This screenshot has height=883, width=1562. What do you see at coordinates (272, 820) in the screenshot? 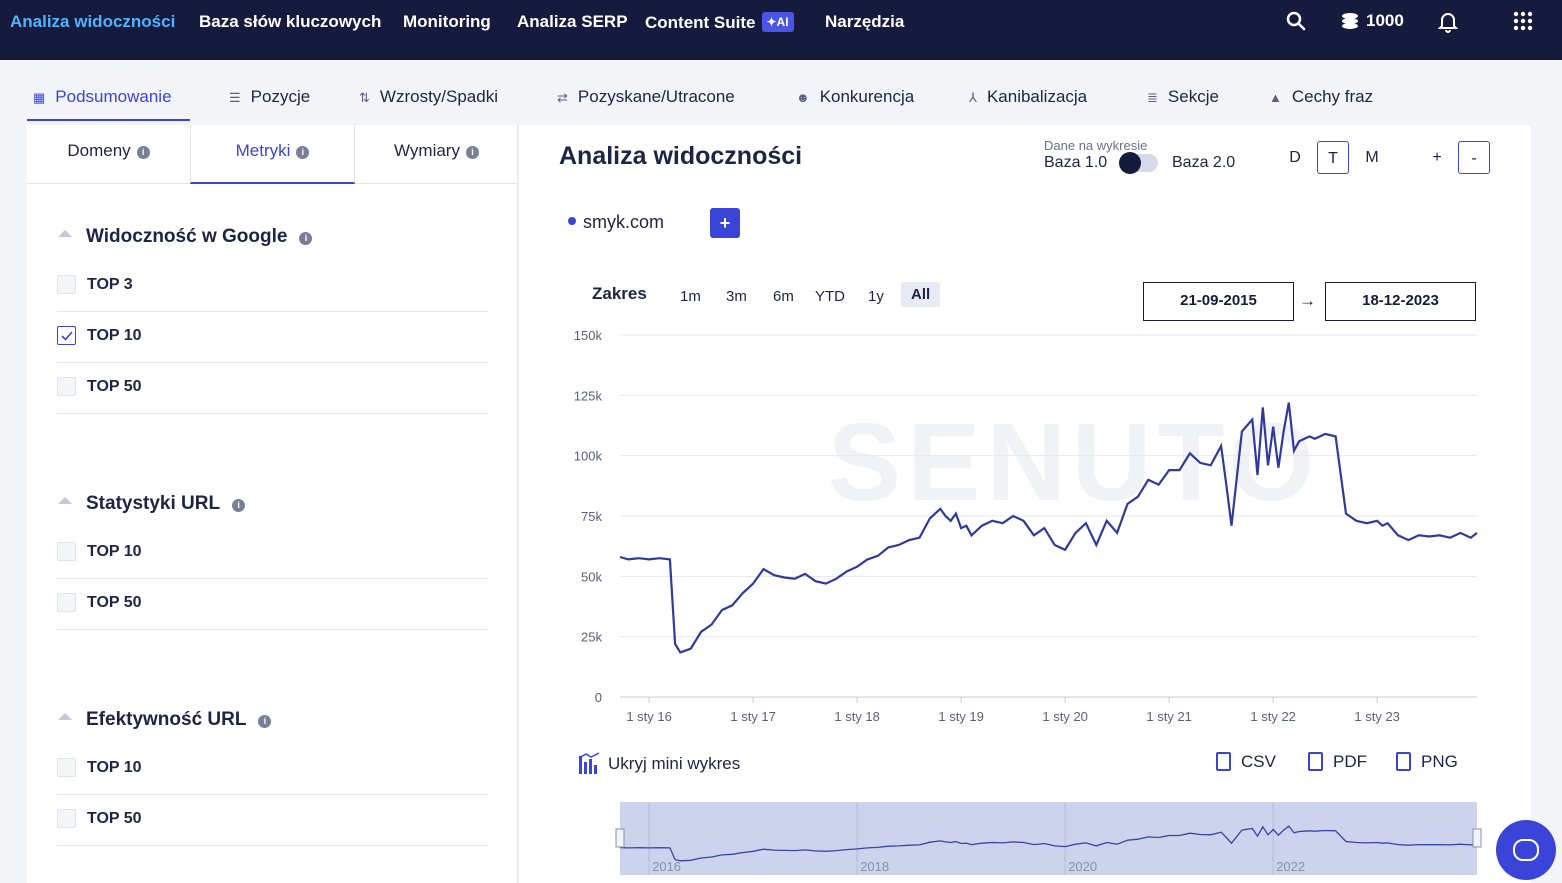
I see `checkbox-row-eff-top50: TOP 50` at bounding box center [272, 820].